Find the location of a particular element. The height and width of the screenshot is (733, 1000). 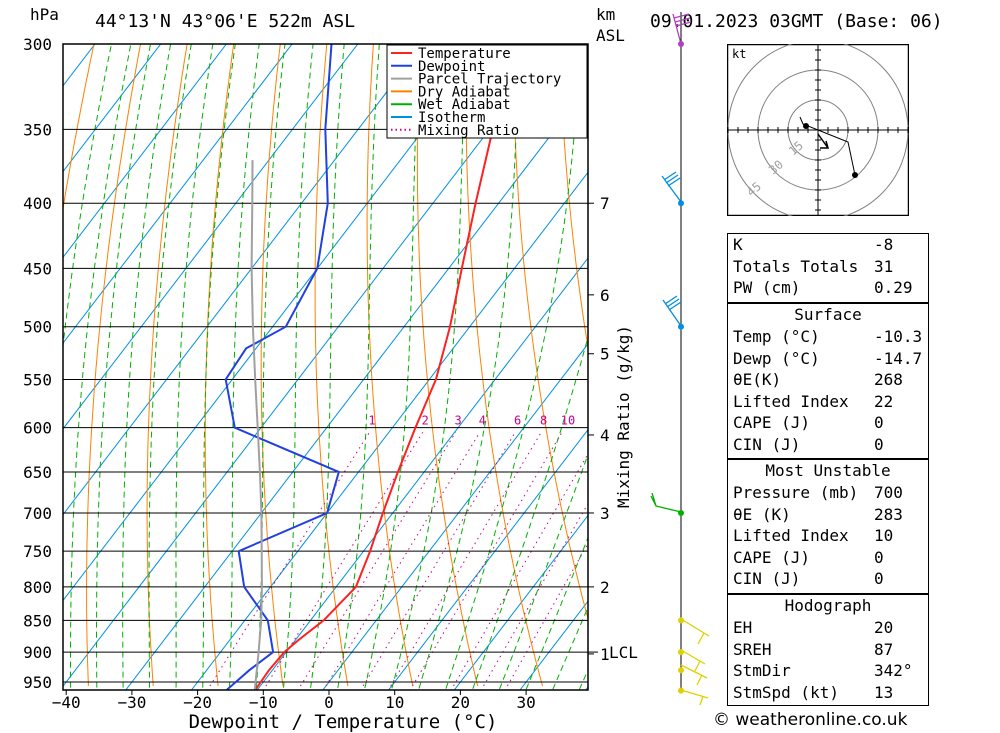

hodograph-index-row: EH 20 is located at coordinates (828, 628).